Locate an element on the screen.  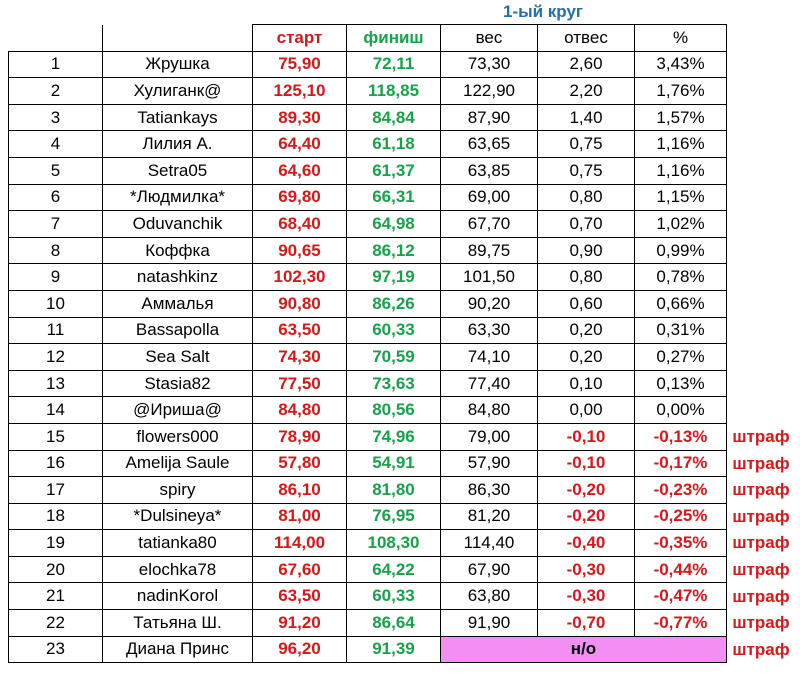
drop-percent: 0,66% is located at coordinates (680, 303).